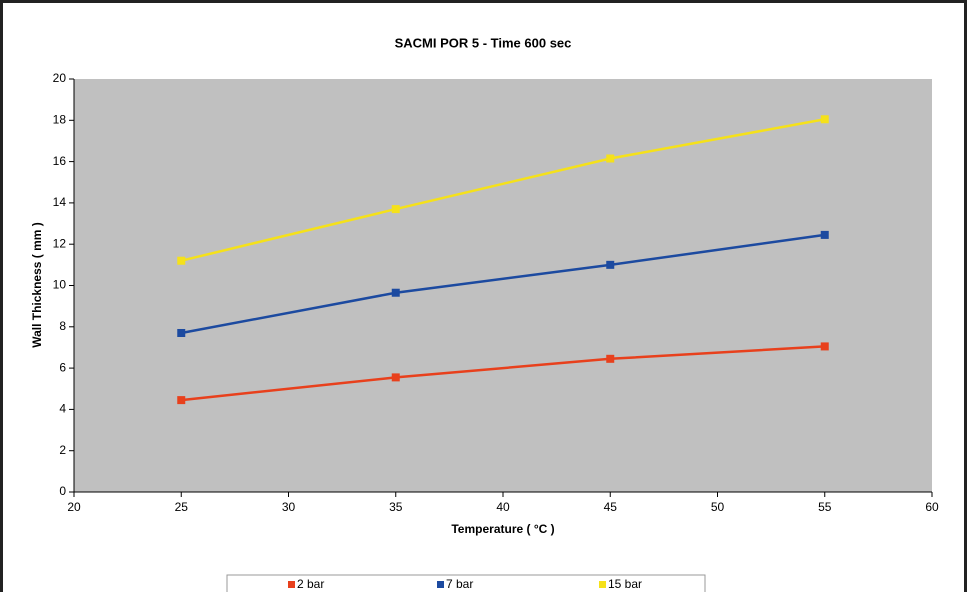 This screenshot has height=592, width=967. I want to click on y-tick-label: 14, so click(60, 202).